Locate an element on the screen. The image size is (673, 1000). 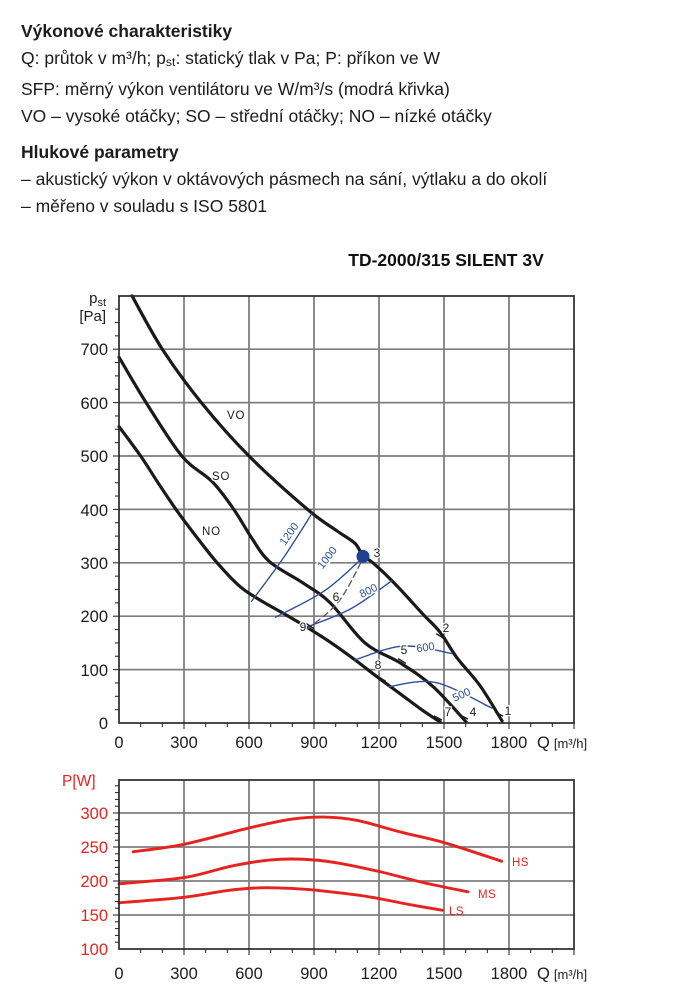
power-chart-frame is located at coordinates (346, 864).